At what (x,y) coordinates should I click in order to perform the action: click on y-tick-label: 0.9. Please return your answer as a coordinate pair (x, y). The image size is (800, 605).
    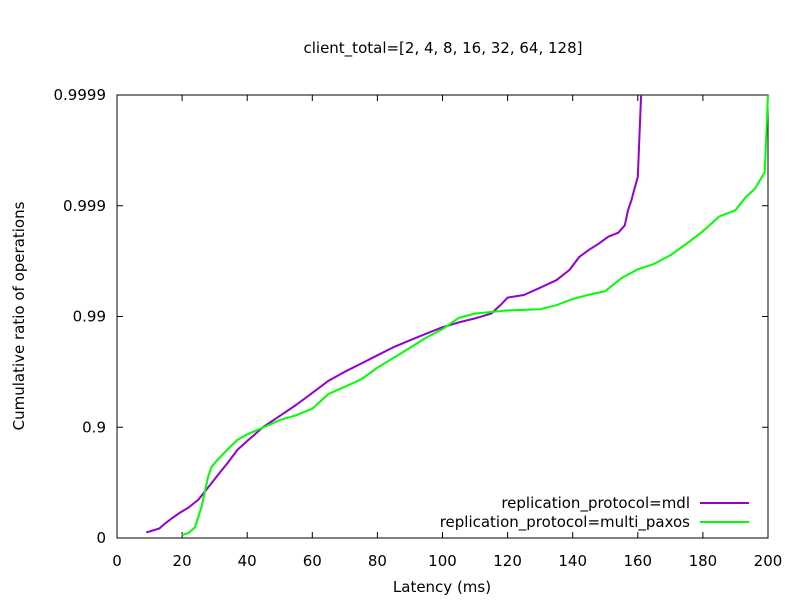
    Looking at the image, I should click on (94, 427).